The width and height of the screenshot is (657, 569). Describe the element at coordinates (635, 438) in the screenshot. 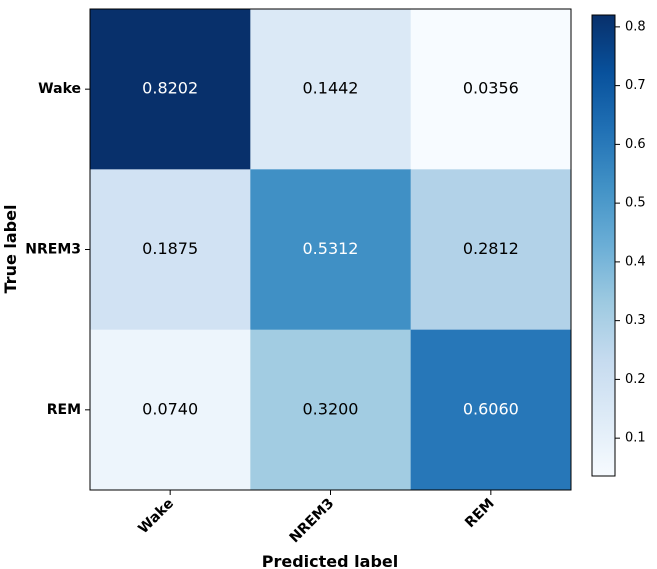

I see `colorbar-tick-label: 0.1` at that location.